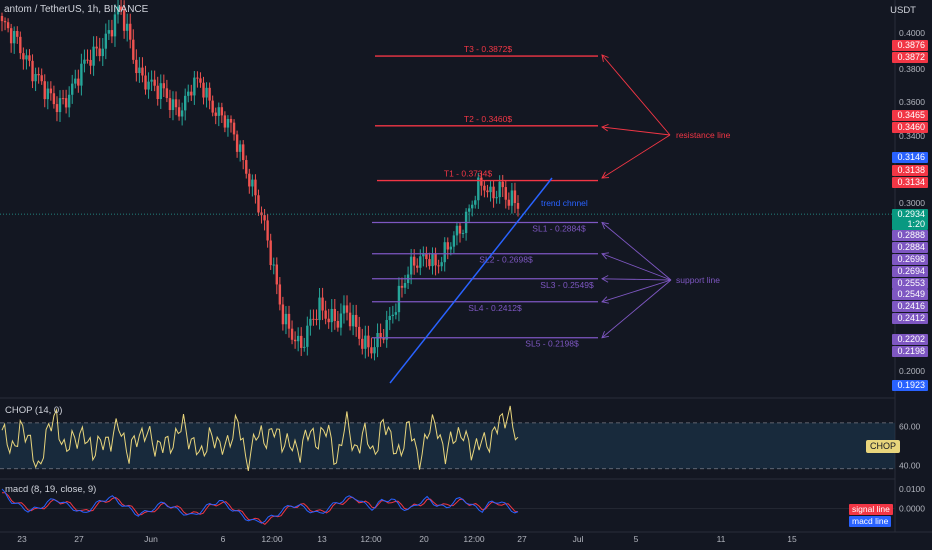  What do you see at coordinates (910, 182) in the screenshot?
I see `price-axis-tag: 0.3134` at bounding box center [910, 182].